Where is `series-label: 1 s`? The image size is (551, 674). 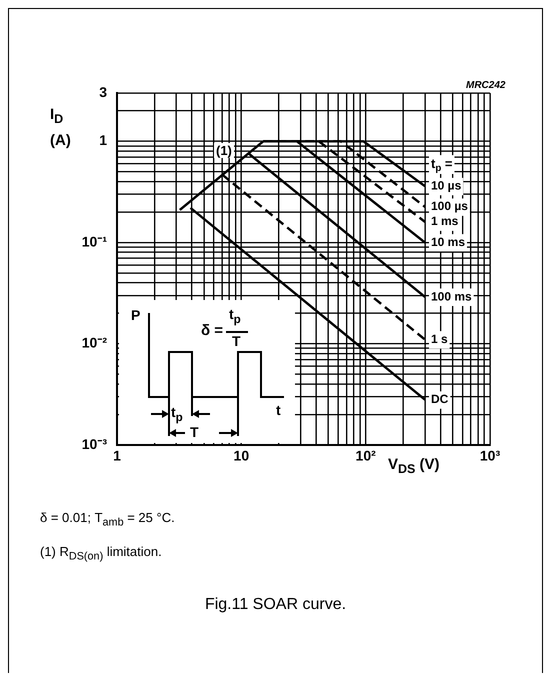
series-label: 1 s is located at coordinates (439, 339).